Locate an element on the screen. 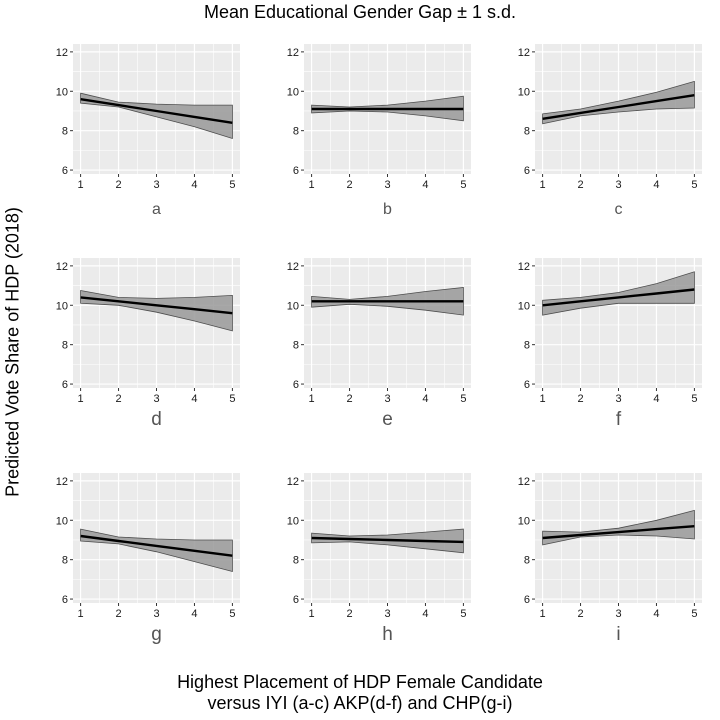 This screenshot has width=720, height=720. x-axis-label-line-2: versus IYI (a-c) AKP(d-f) and CHP(g-i) is located at coordinates (360, 703).